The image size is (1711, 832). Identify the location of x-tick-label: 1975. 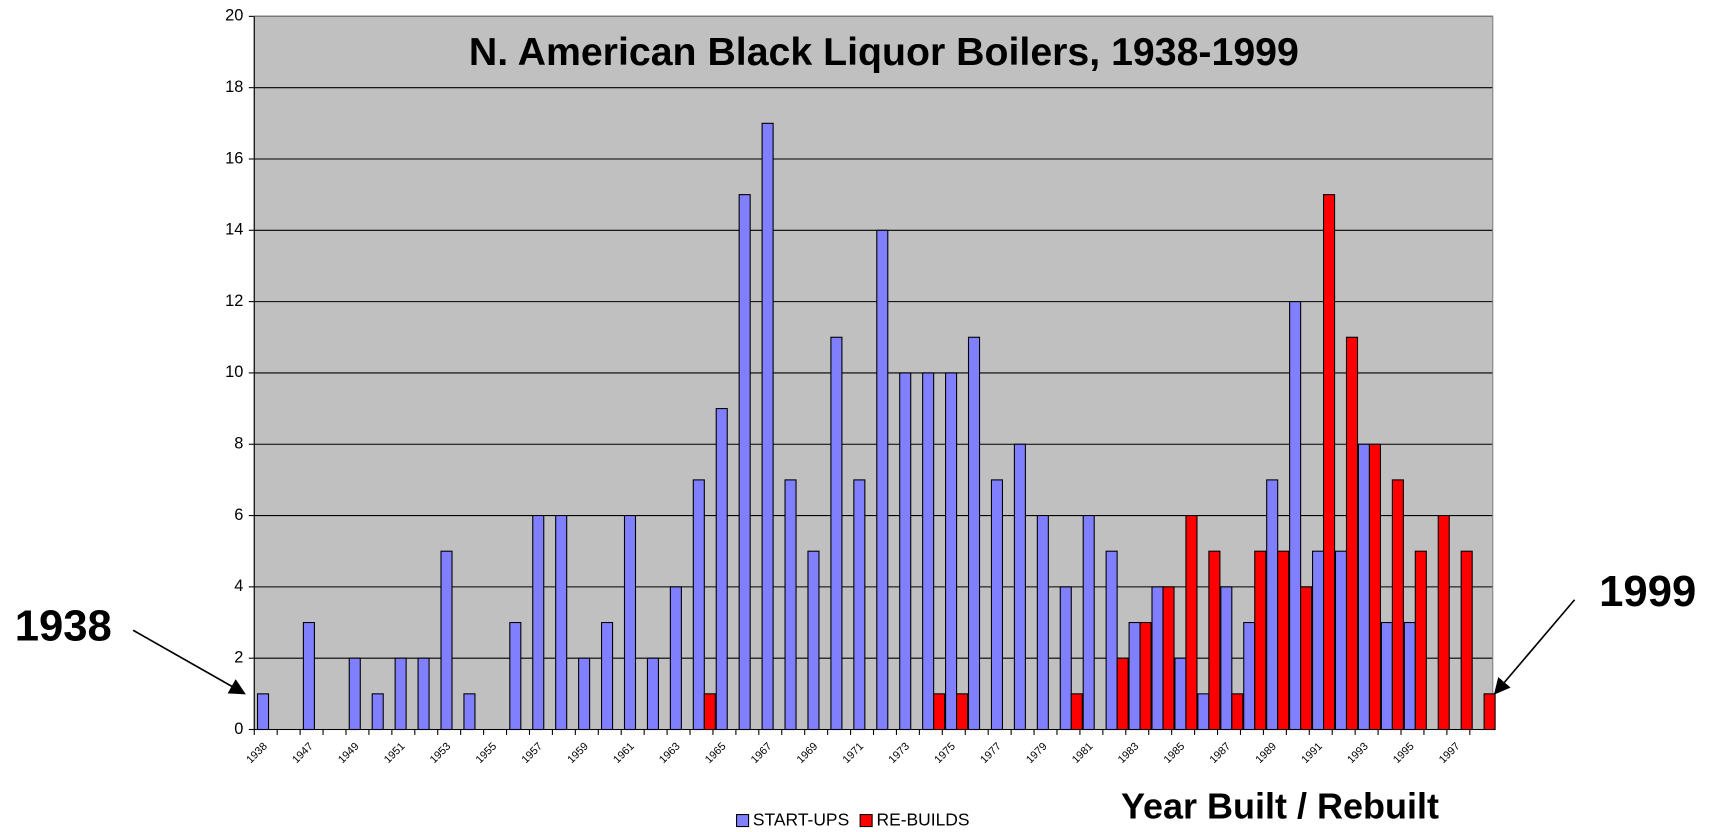
(945, 753).